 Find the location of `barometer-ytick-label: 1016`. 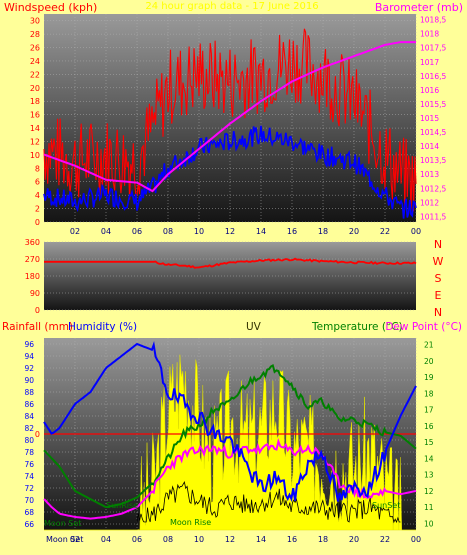

barometer-ytick-label: 1016 is located at coordinates (429, 90).